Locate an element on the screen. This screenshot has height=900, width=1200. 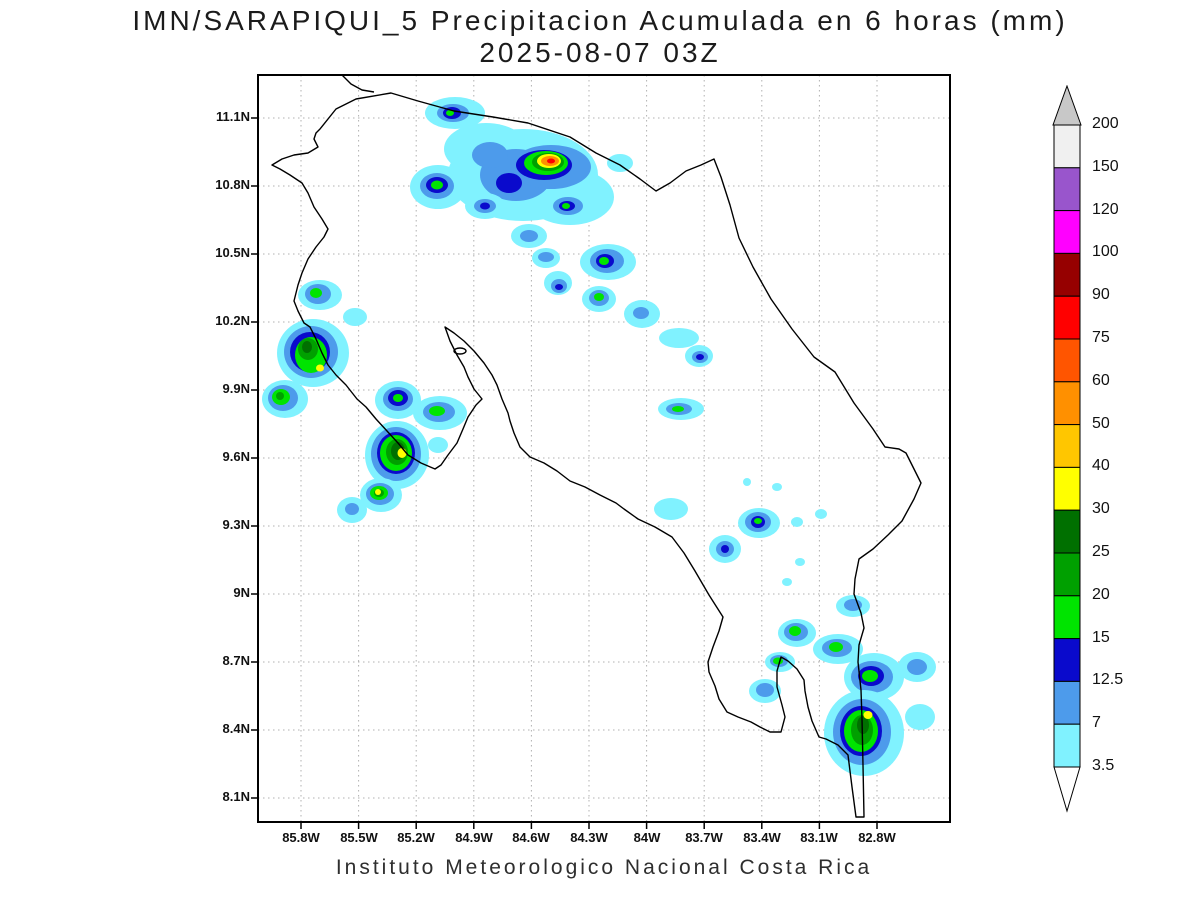
precip-cell-west-central is located at coordinates (402, 452).